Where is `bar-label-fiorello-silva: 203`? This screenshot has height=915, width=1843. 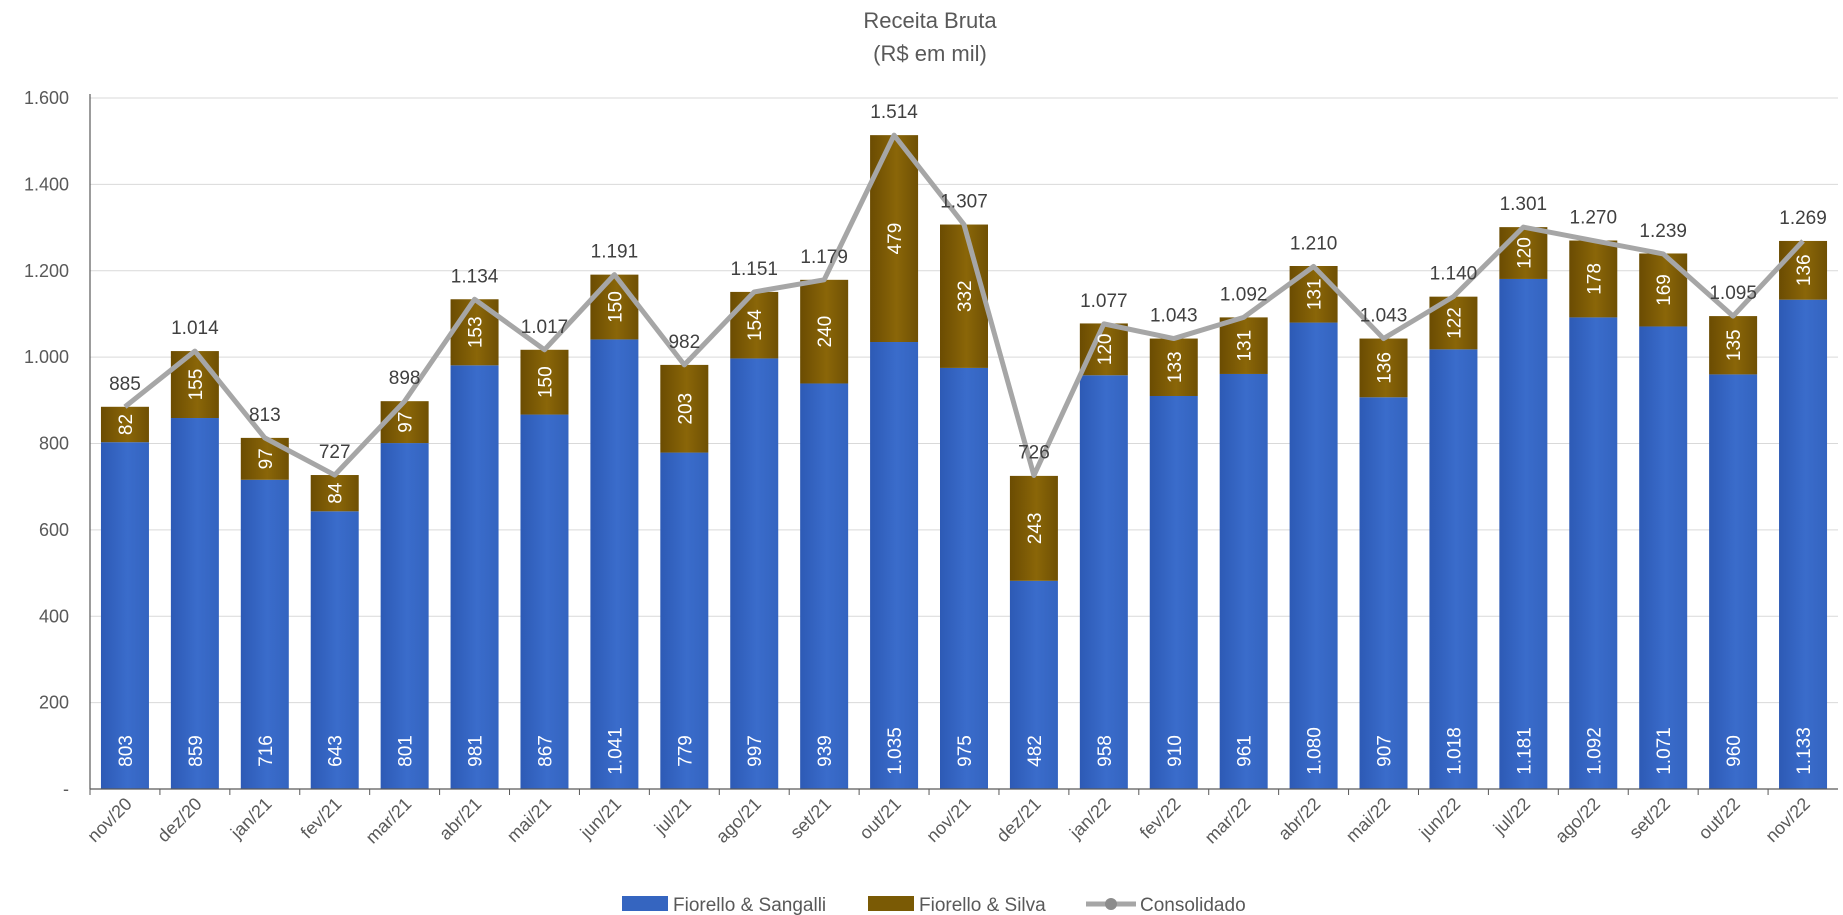 bar-label-fiorello-silva: 203 is located at coordinates (685, 409).